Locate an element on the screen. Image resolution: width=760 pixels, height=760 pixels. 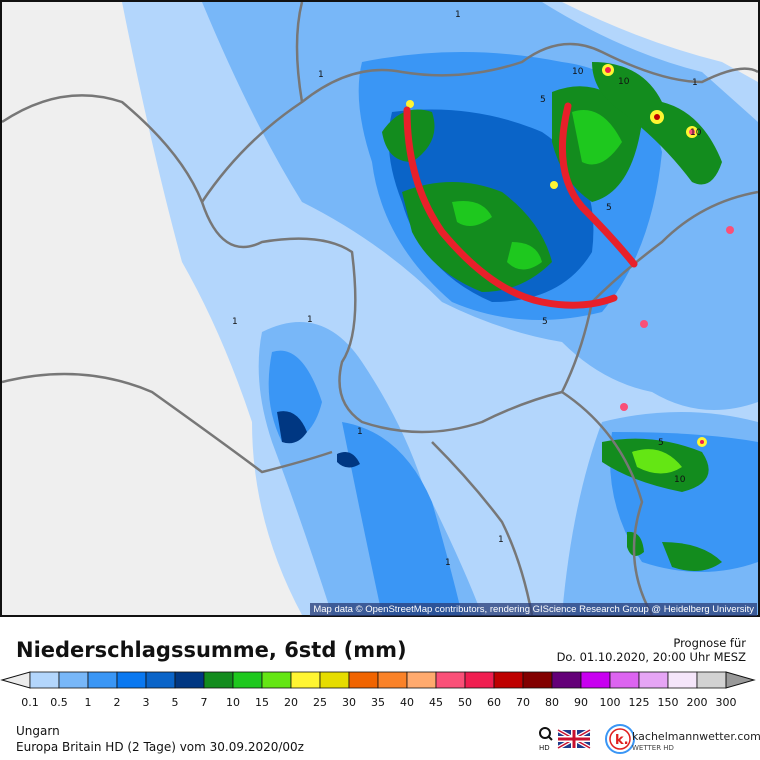
legend-tick: 0.1 is located at coordinates (30, 702).